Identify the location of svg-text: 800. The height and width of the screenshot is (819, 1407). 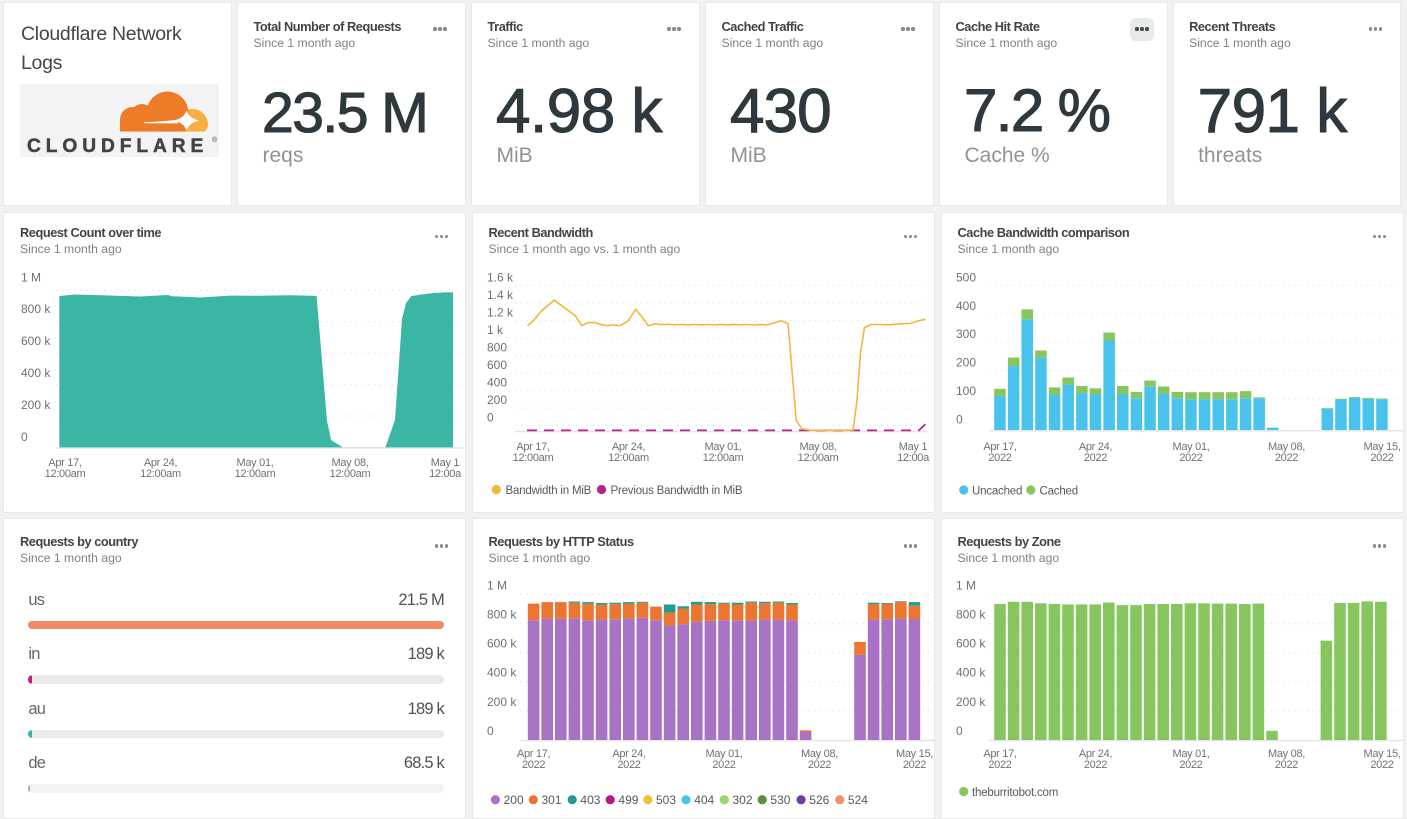
(497, 348).